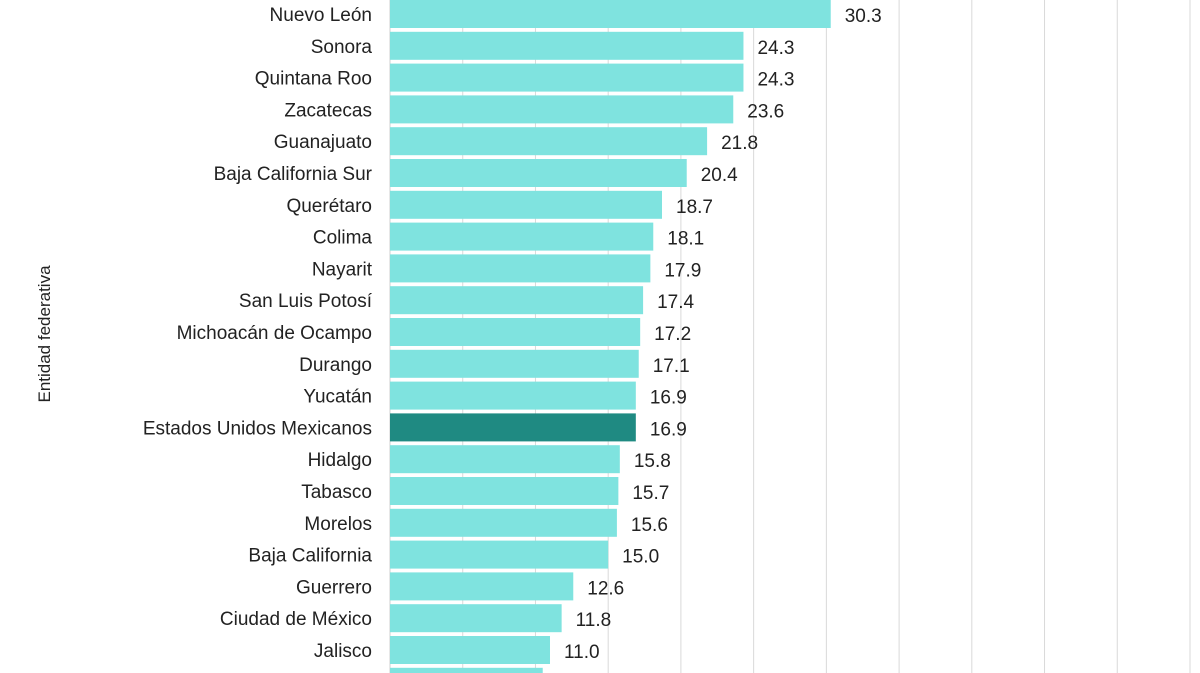  What do you see at coordinates (274, 333) in the screenshot?
I see `category-label: Michoacán de Ocampo` at bounding box center [274, 333].